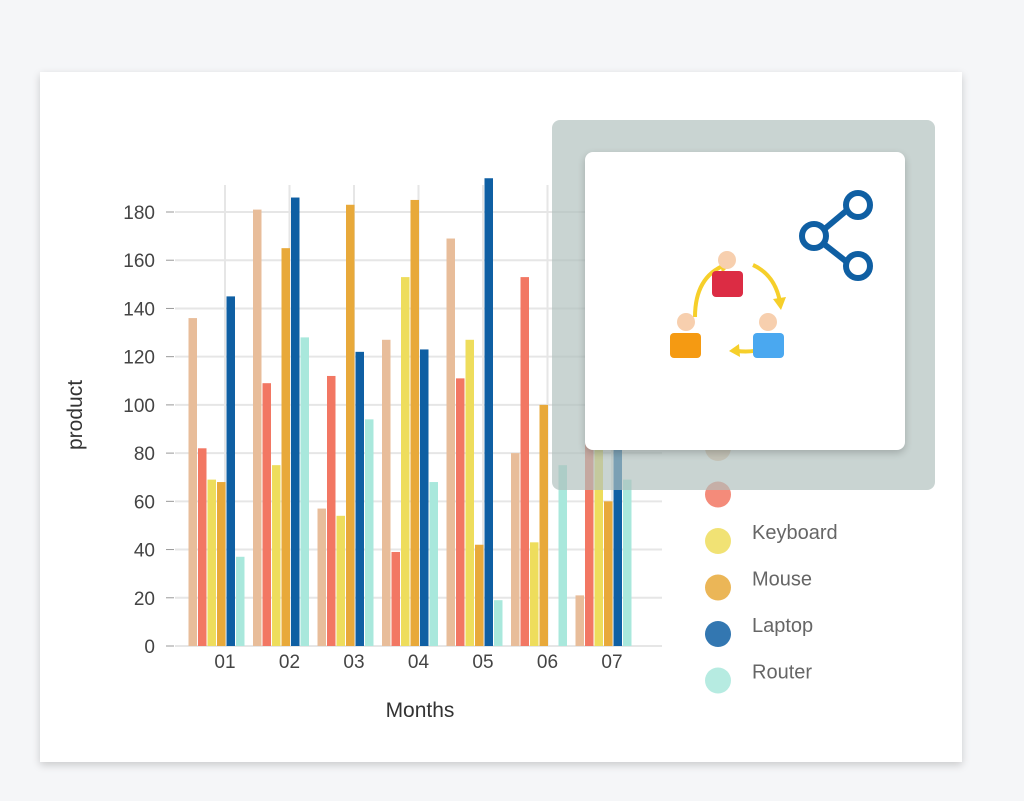 This screenshot has width=1024, height=801. I want to click on legend-label: Mouse, so click(782, 580).